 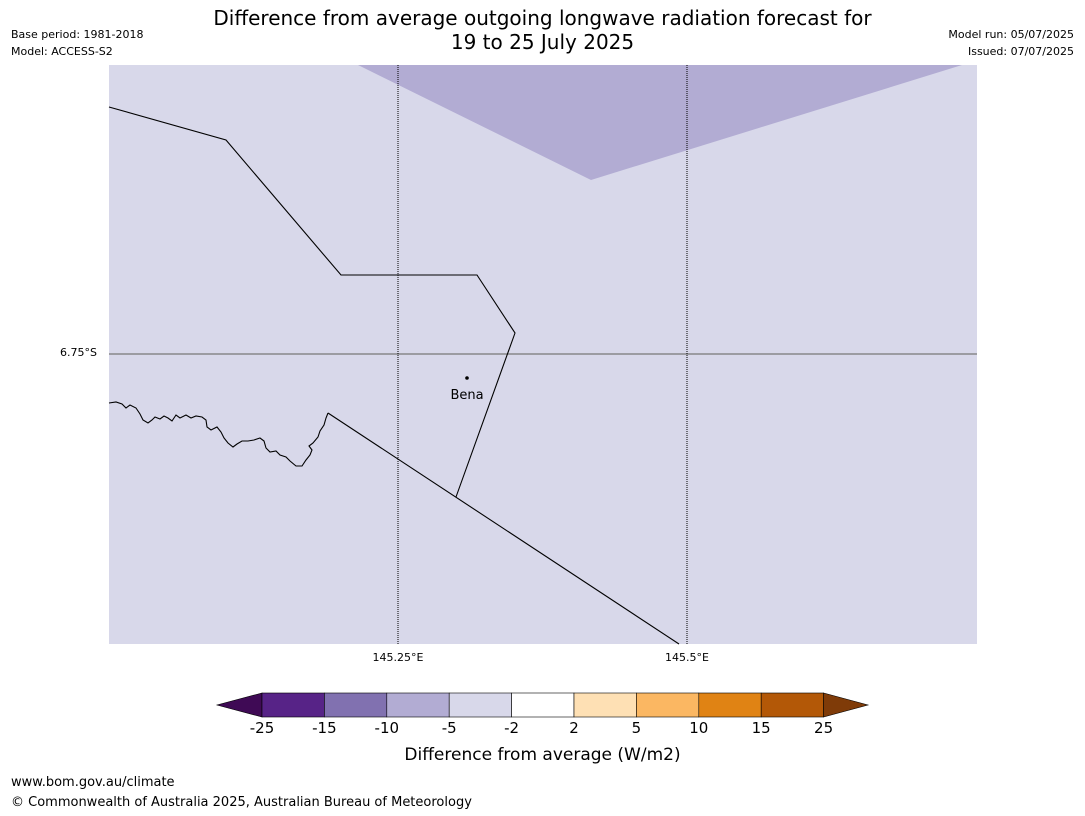 What do you see at coordinates (542, 755) in the screenshot?
I see `colorbar-label: Difference from average (W/m2)` at bounding box center [542, 755].